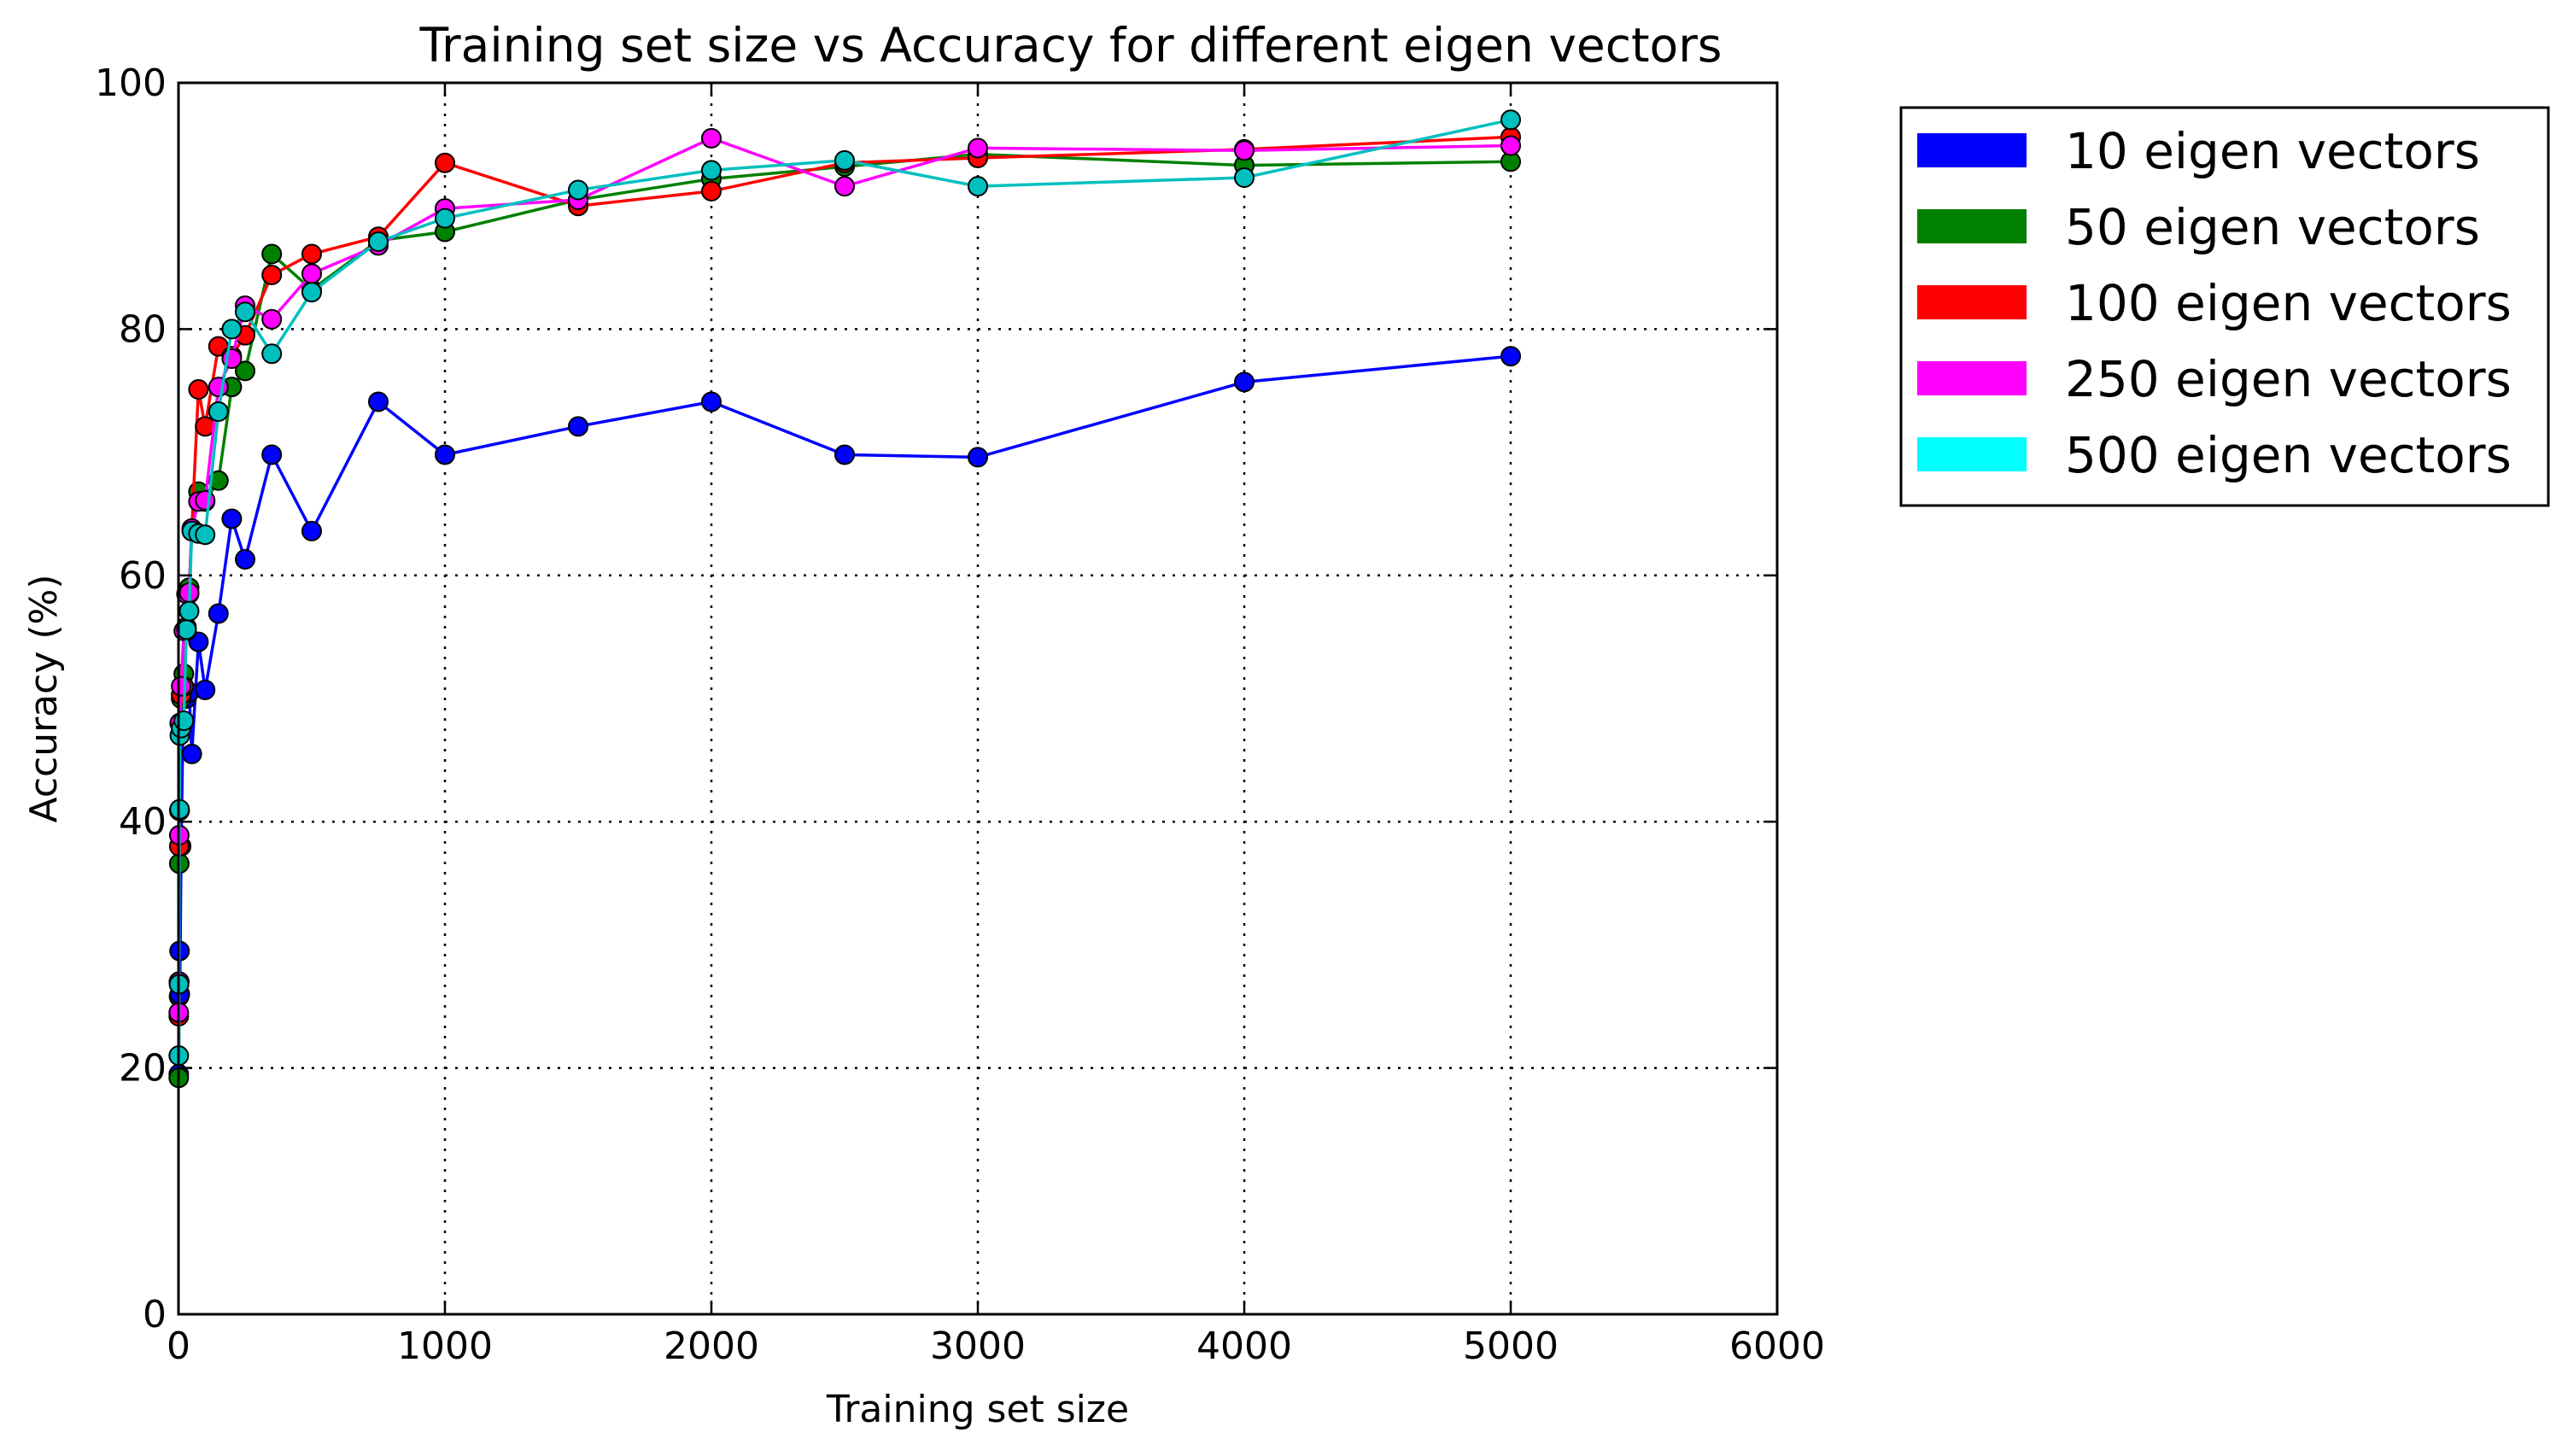  I want to click on x-tick-label: 2000, so click(711, 1346).